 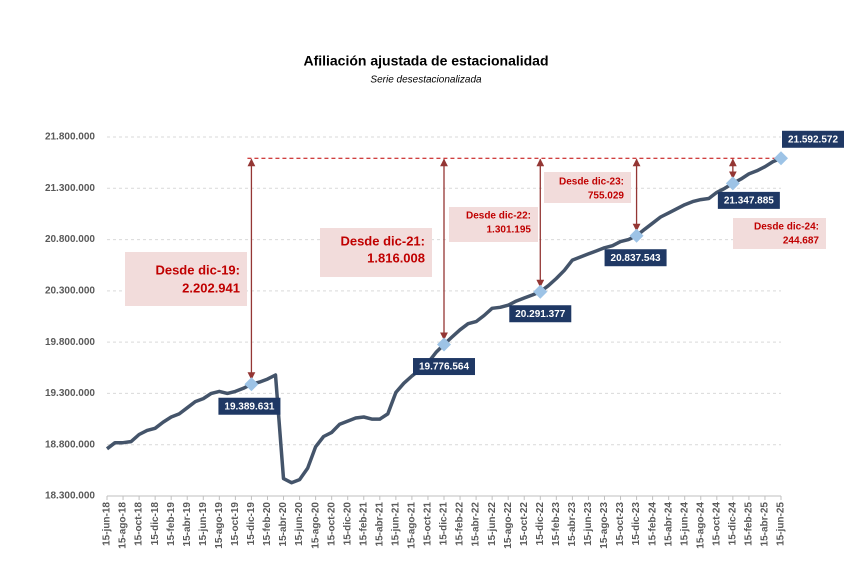 I want to click on x-tick-label: 15-abr-25, so click(x=765, y=524).